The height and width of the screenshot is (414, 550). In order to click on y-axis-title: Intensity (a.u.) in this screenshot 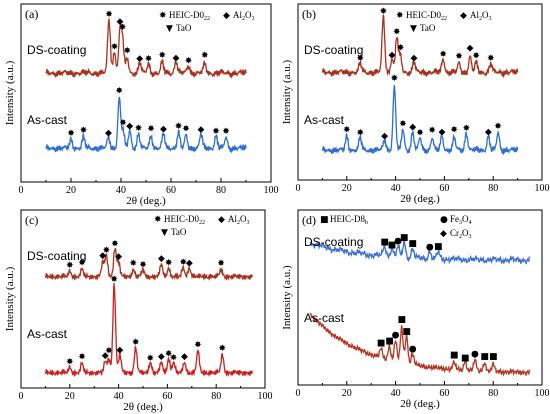, I will do `click(287, 91)`.